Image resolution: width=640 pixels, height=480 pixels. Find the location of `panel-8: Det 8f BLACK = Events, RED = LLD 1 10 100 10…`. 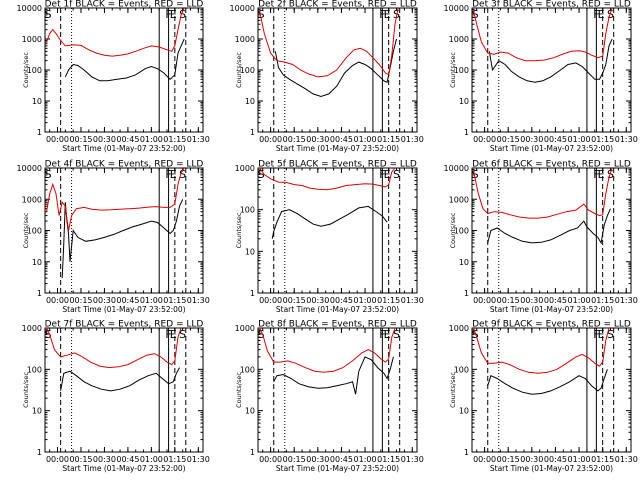

panel-8: Det 8f BLACK = Events, RED = LLD 1 10 100 10… is located at coordinates (329, 397).